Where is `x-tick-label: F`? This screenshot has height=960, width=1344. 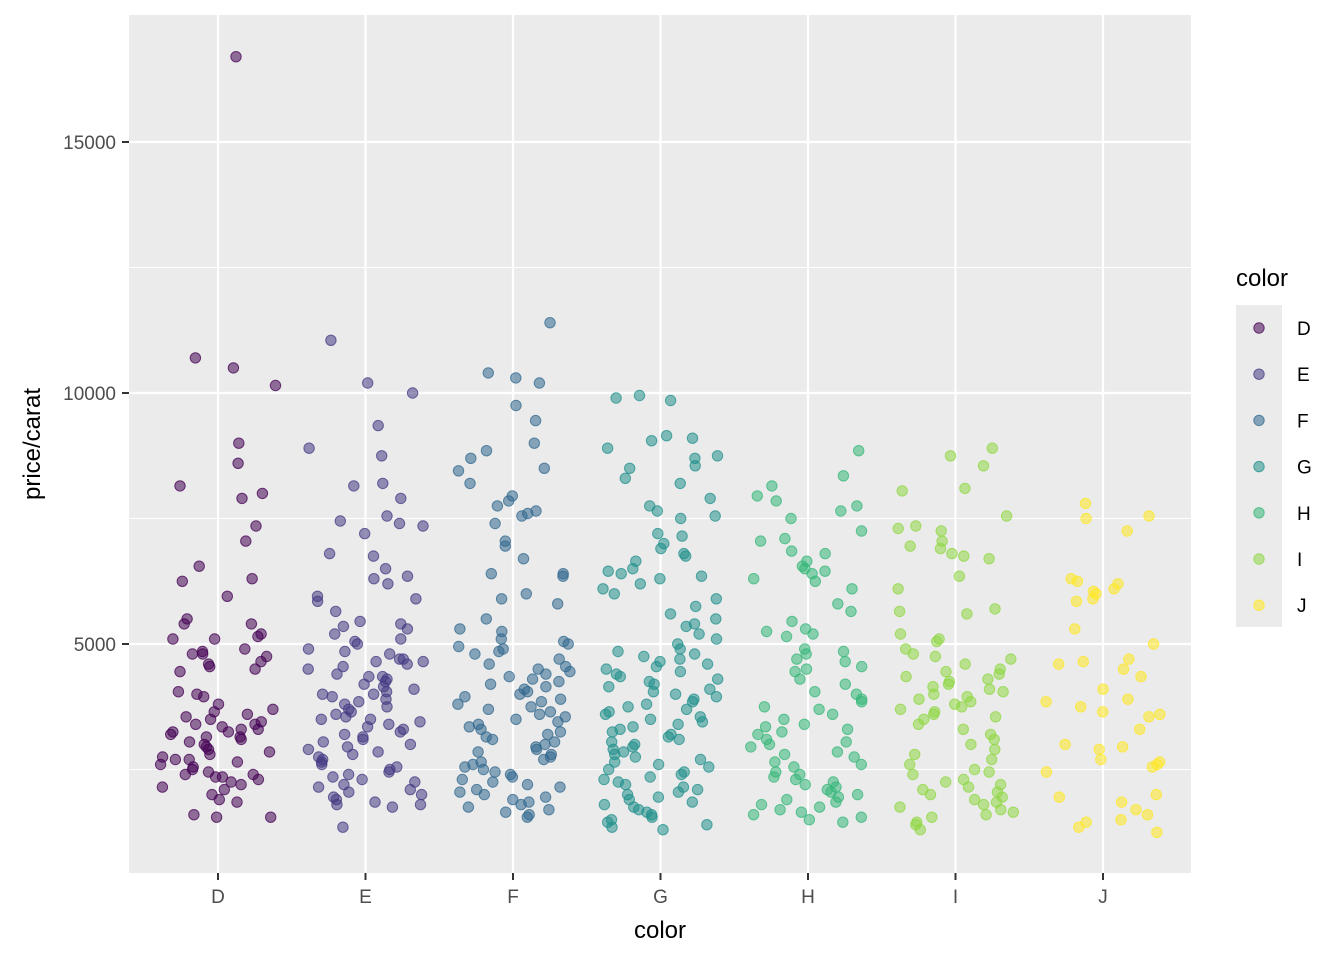
x-tick-label: F is located at coordinates (513, 897).